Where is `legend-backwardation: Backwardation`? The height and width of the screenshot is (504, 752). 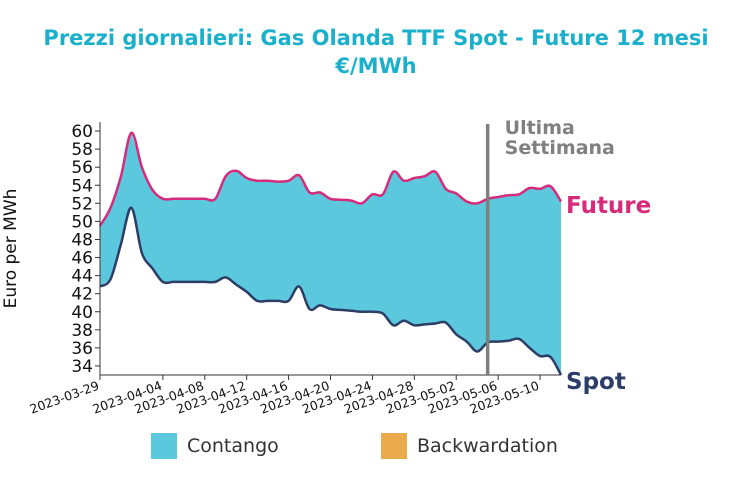 legend-backwardation: Backwardation is located at coordinates (469, 446).